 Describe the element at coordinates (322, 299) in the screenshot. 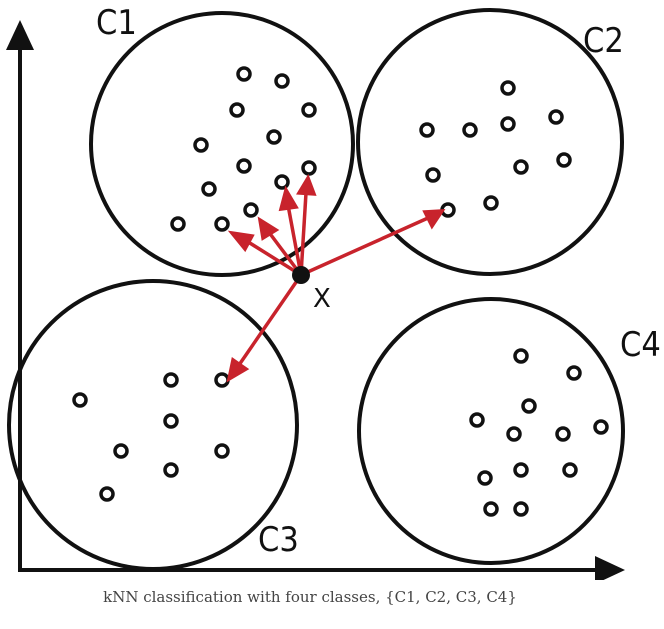

I see `query-point-label: X` at that location.